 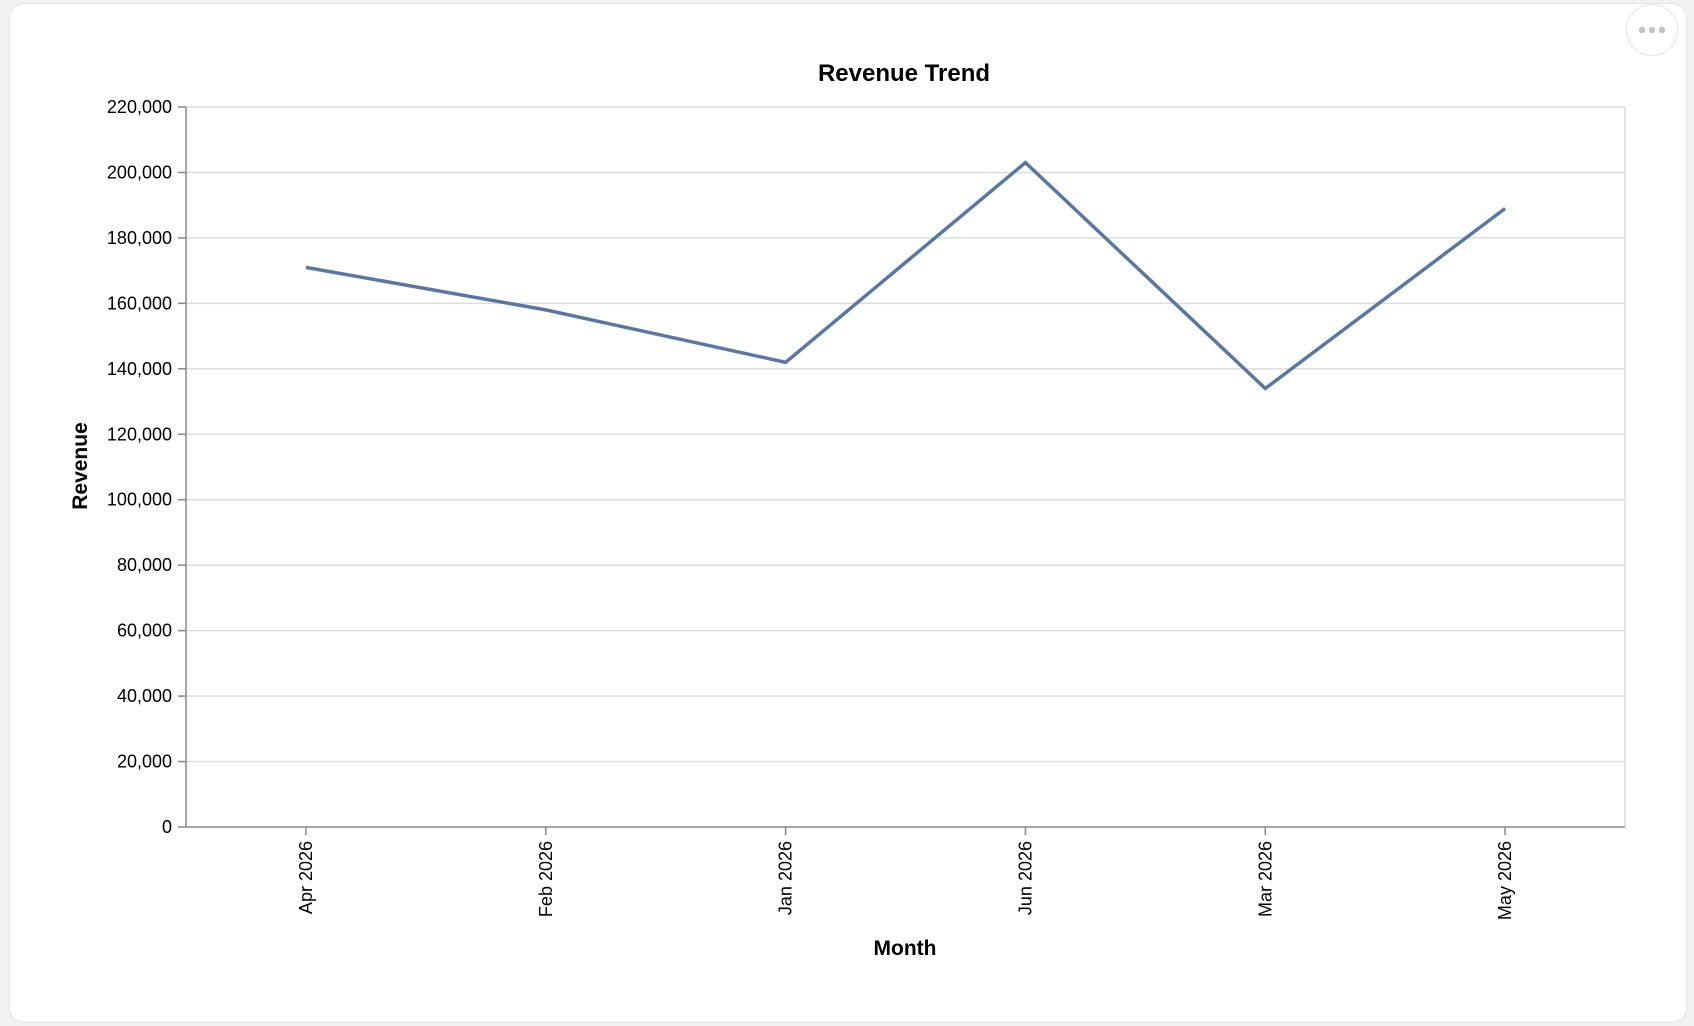 I want to click on x-tick-label: Feb 2026, so click(x=546, y=879).